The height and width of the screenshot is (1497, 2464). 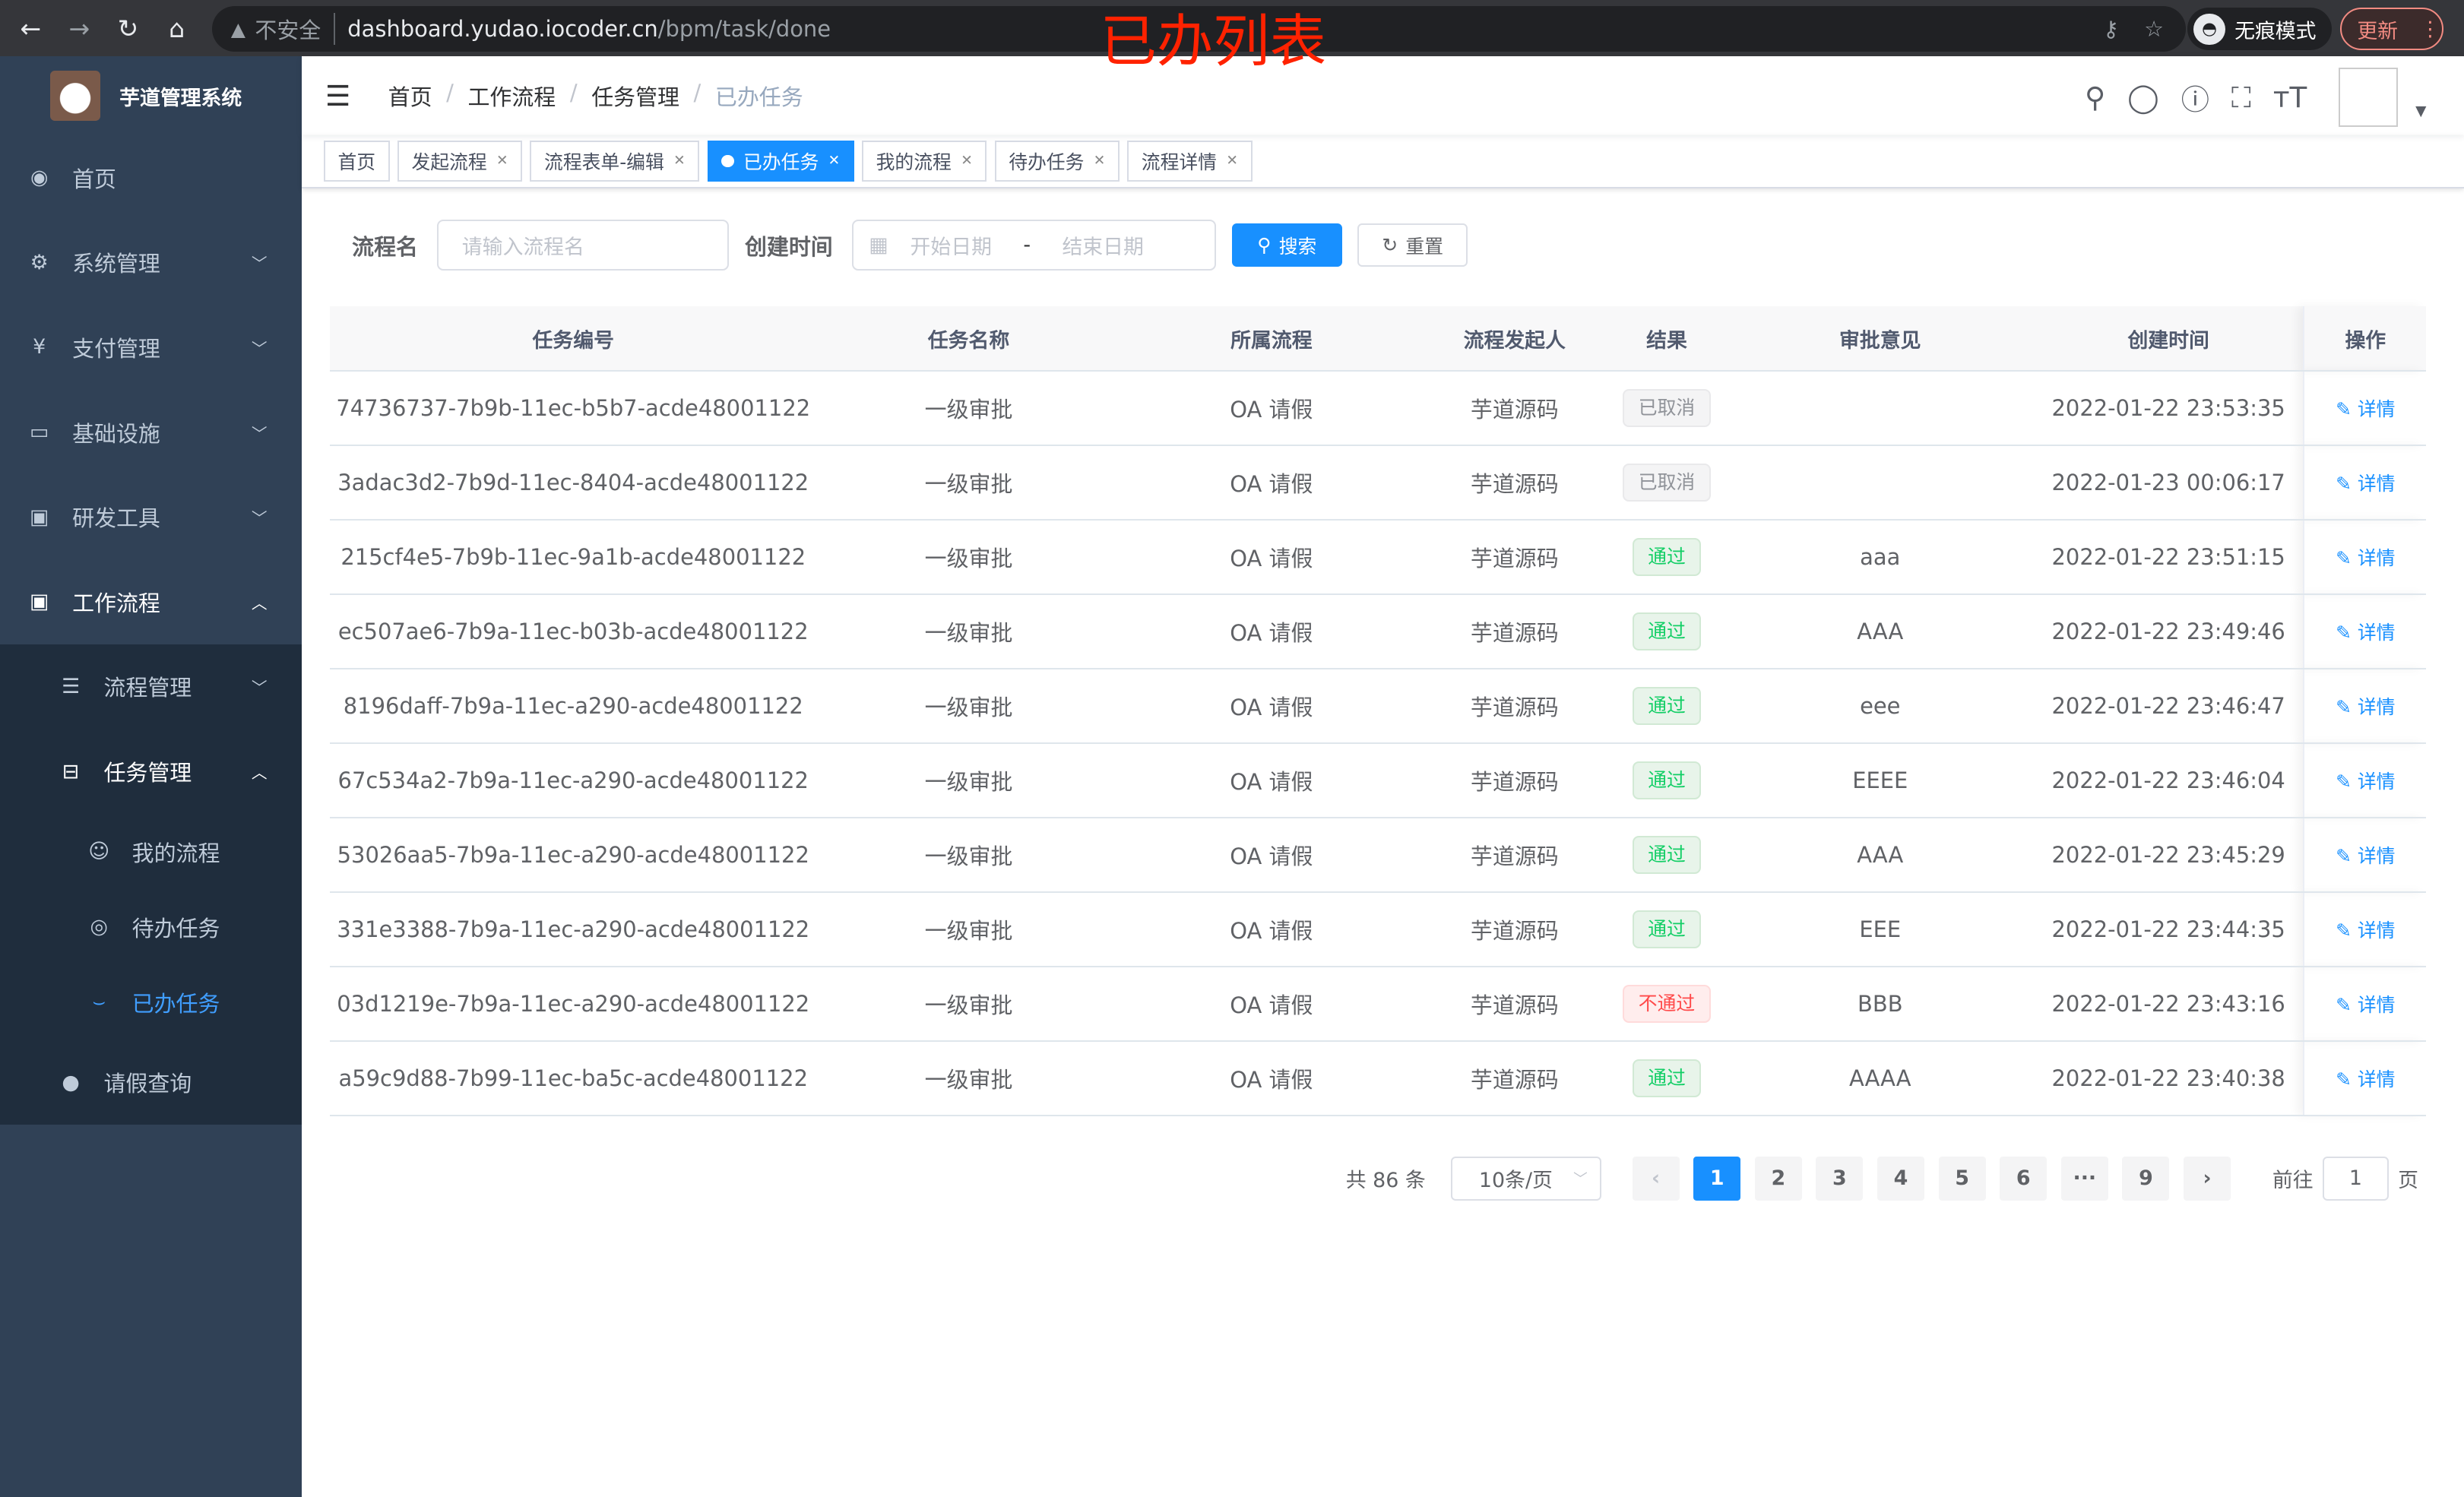 What do you see at coordinates (1057, 161) in the screenshot?
I see `tag: 待办任务 ✕` at bounding box center [1057, 161].